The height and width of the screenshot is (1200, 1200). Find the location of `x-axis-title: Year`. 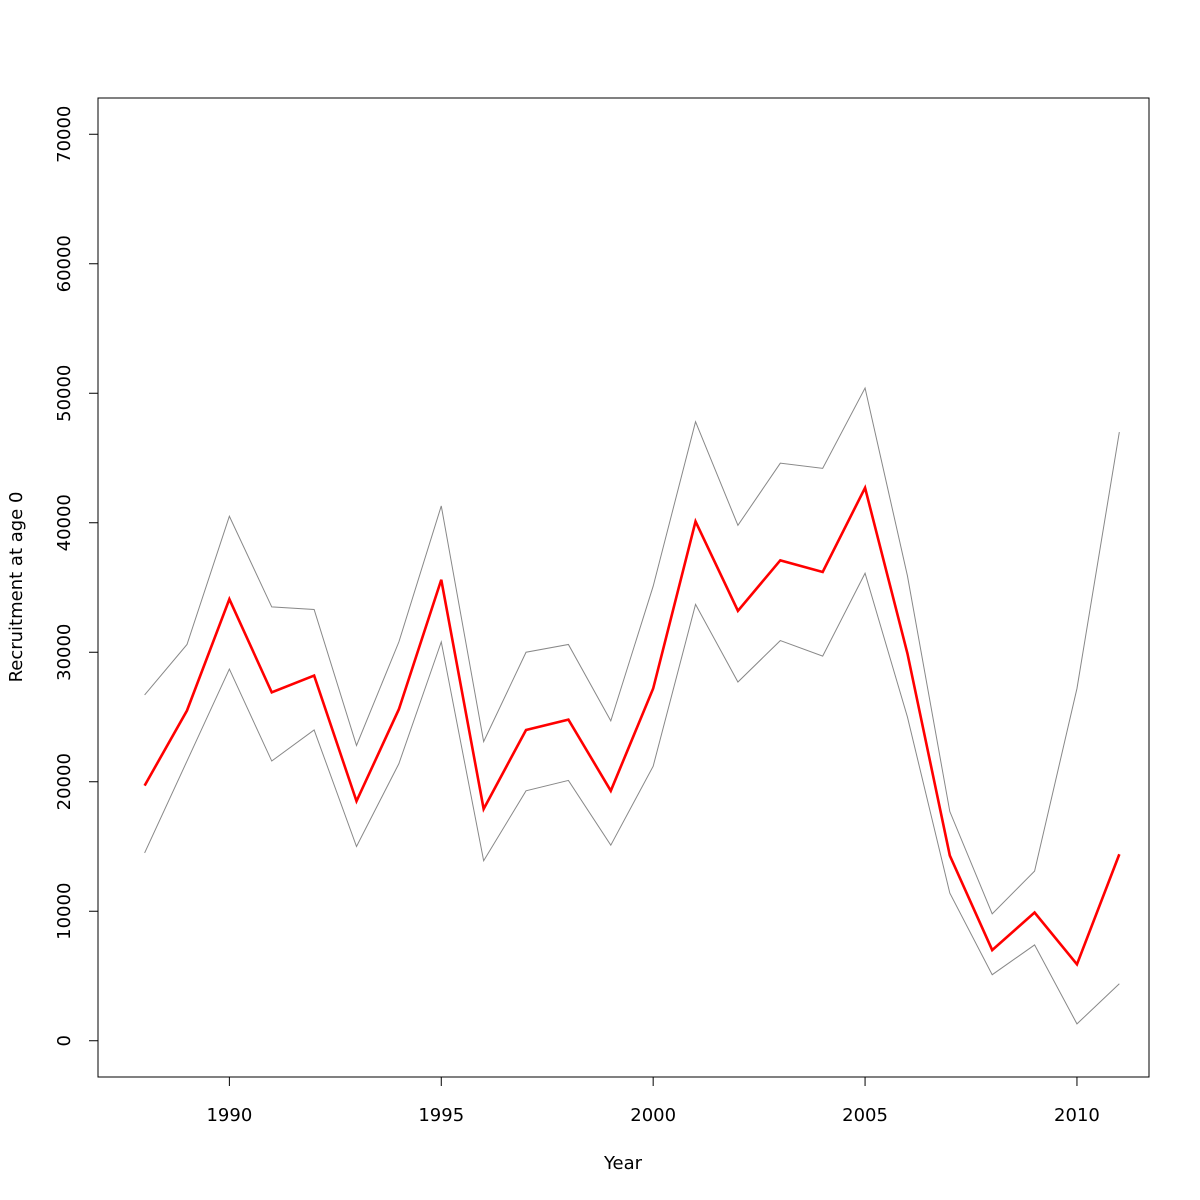

x-axis-title: Year is located at coordinates (623, 1163).